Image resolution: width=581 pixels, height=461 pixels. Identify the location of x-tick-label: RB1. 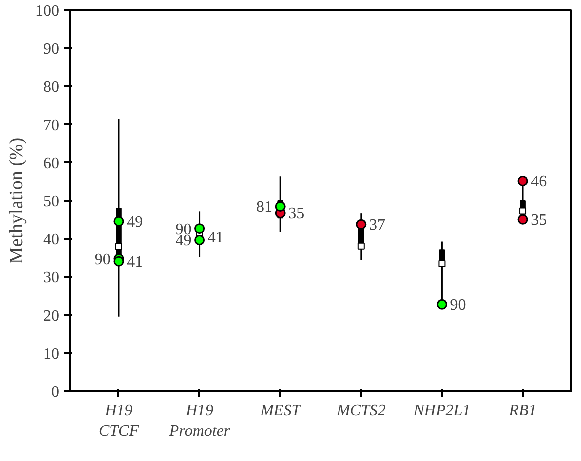
(522, 411).